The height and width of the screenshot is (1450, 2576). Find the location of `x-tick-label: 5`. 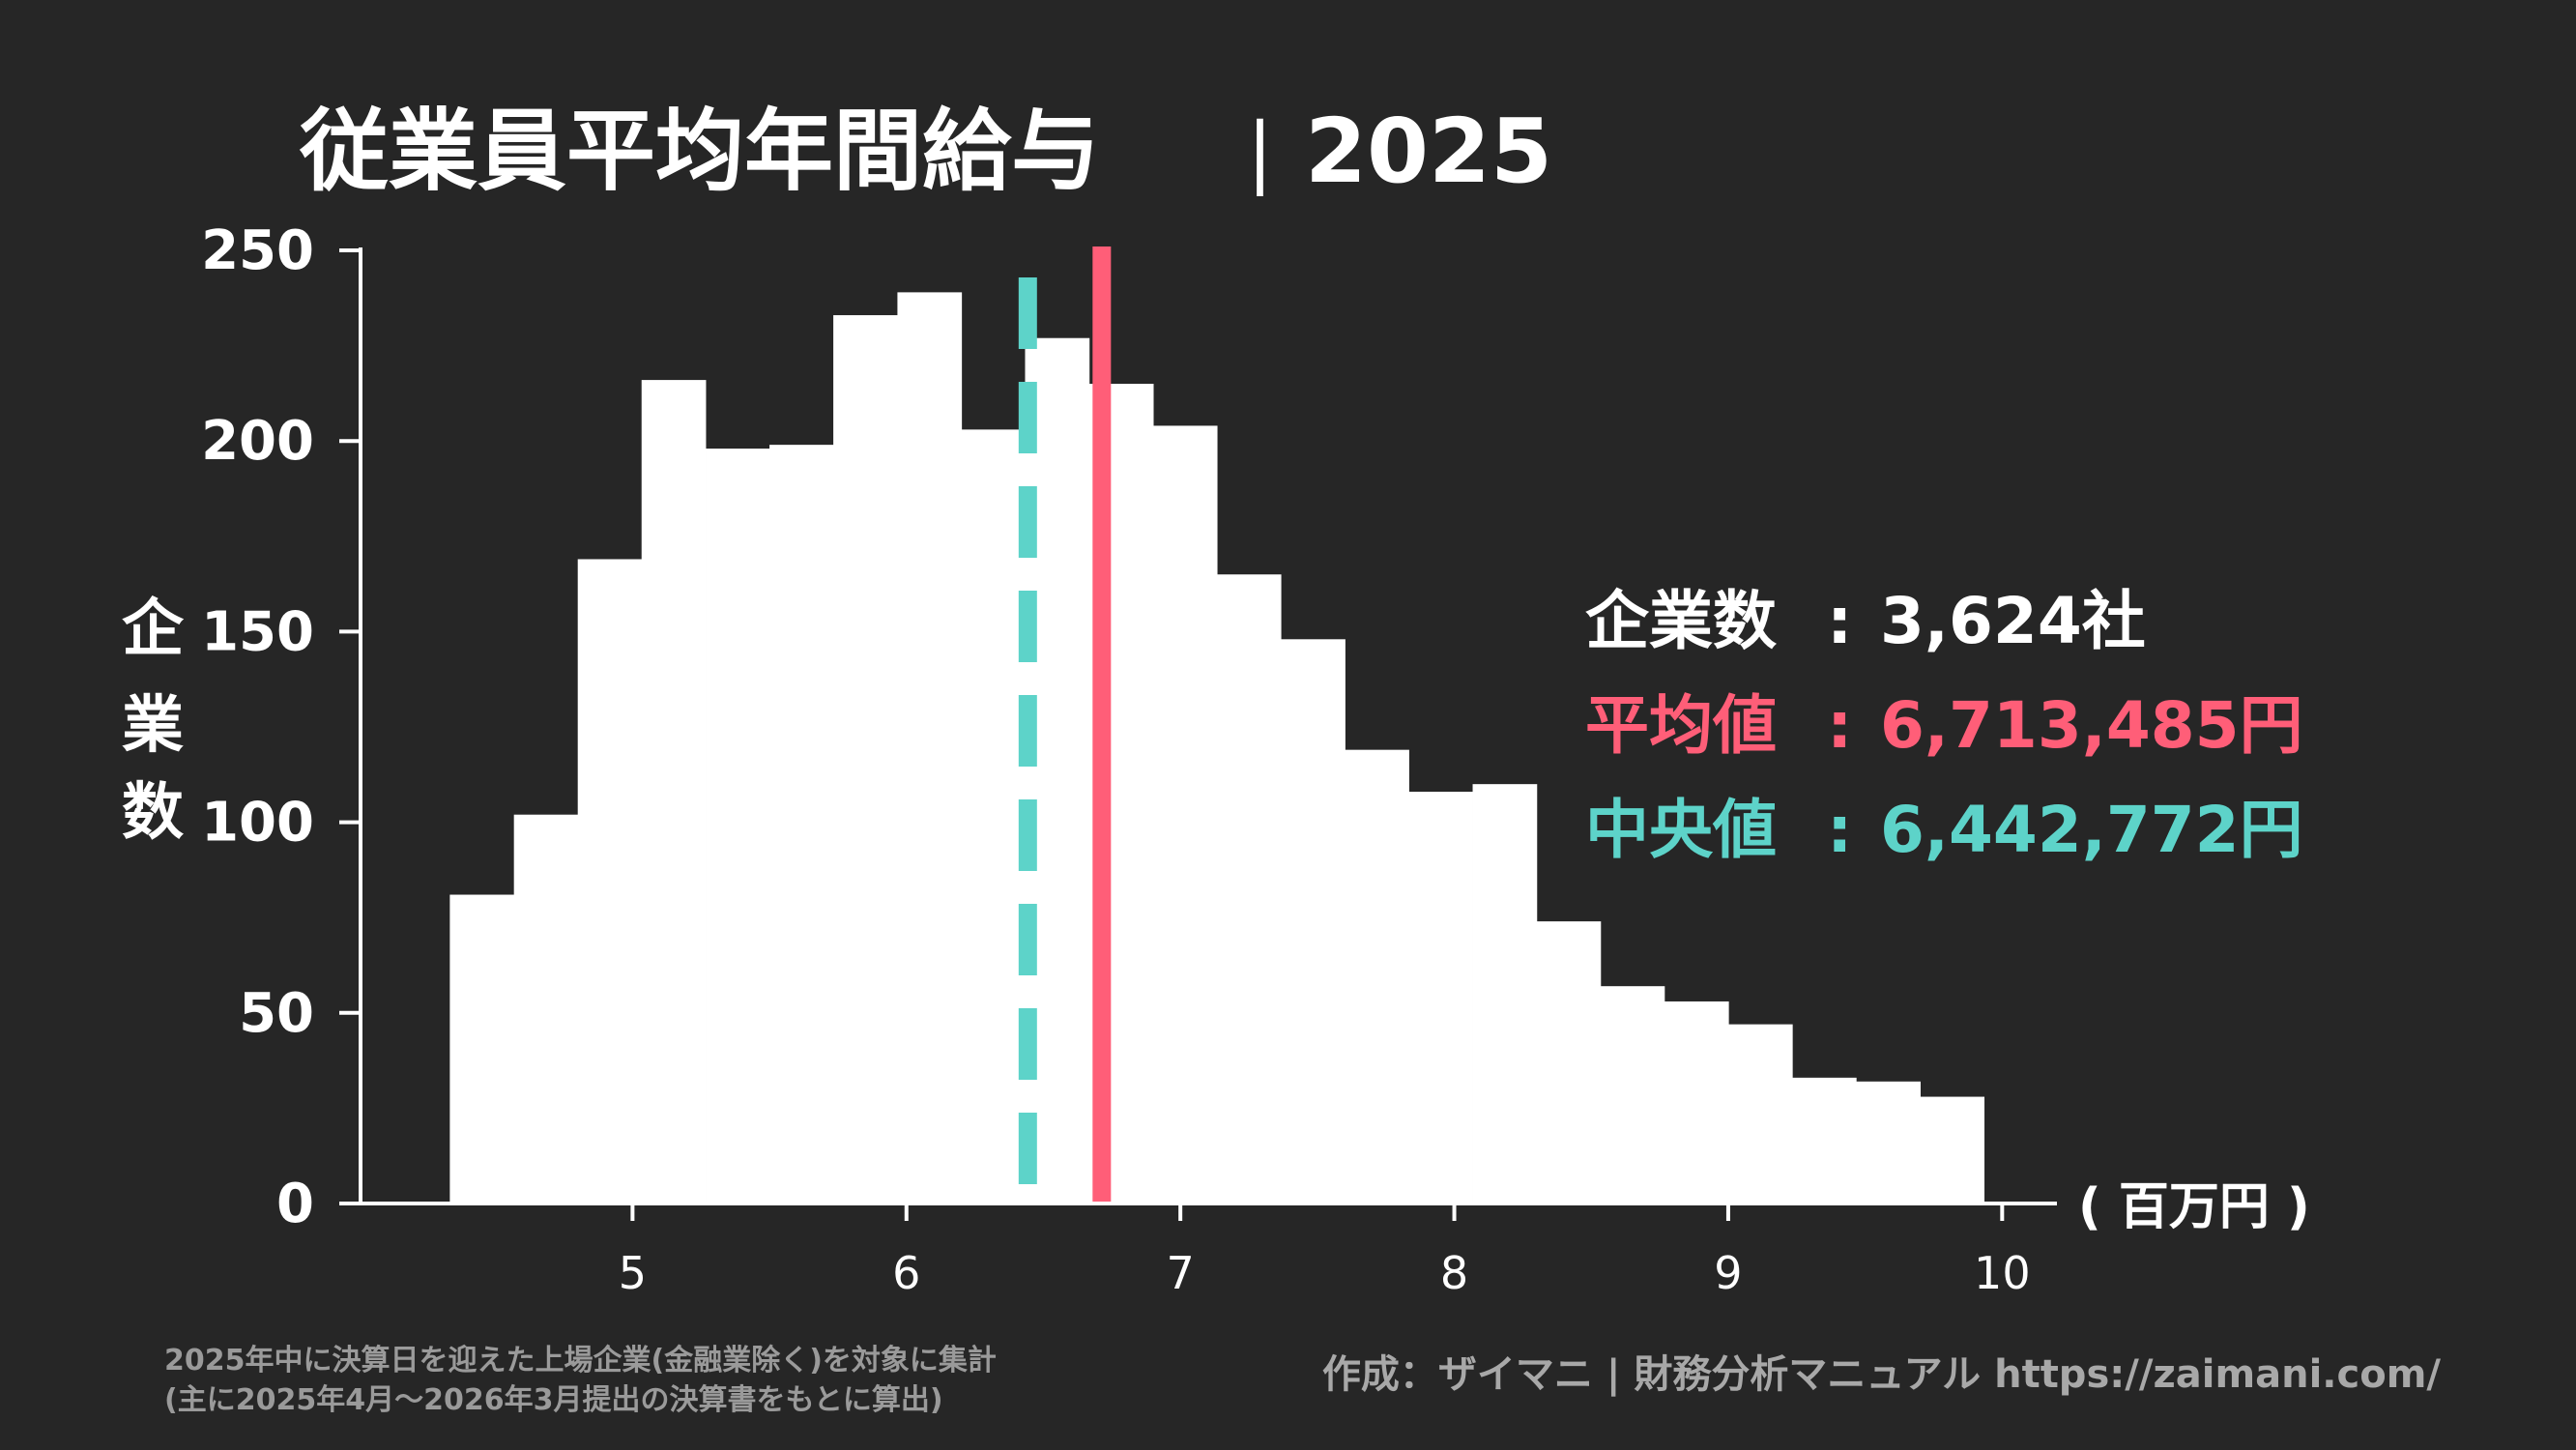

x-tick-label: 5 is located at coordinates (633, 1273).